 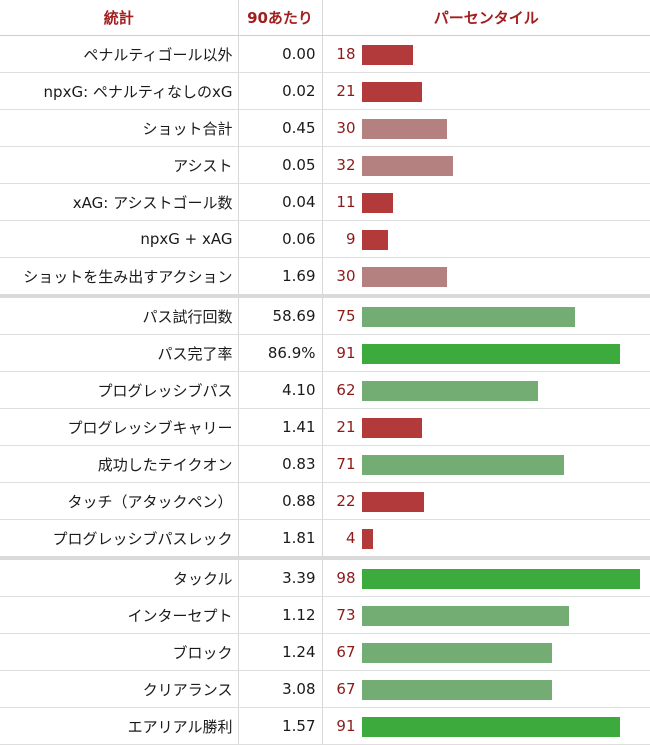 I want to click on percentile-value: 62, so click(x=346, y=390).